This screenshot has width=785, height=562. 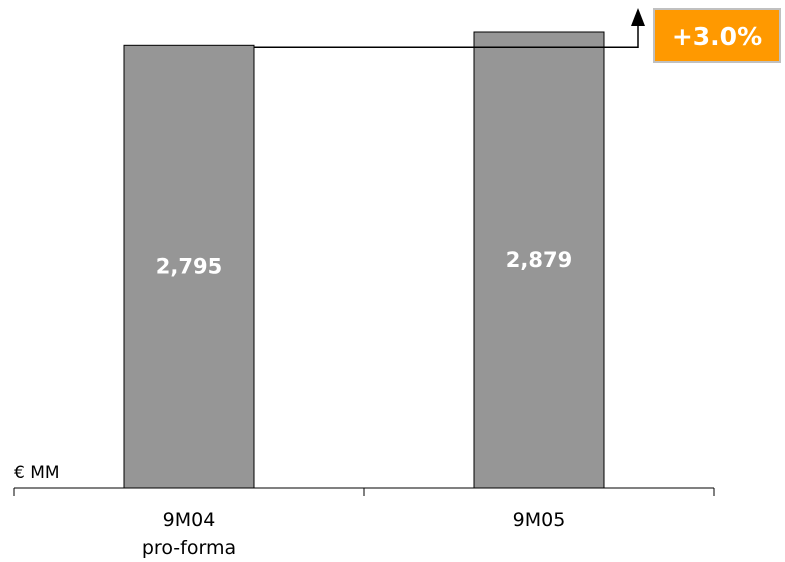 I want to click on category-label-line: pro-forma, so click(x=189, y=548).